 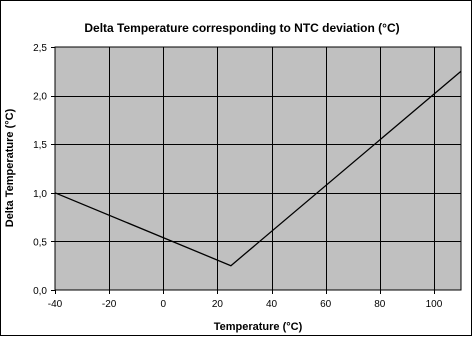 What do you see at coordinates (40, 48) in the screenshot?
I see `y-tick-label: 2,5` at bounding box center [40, 48].